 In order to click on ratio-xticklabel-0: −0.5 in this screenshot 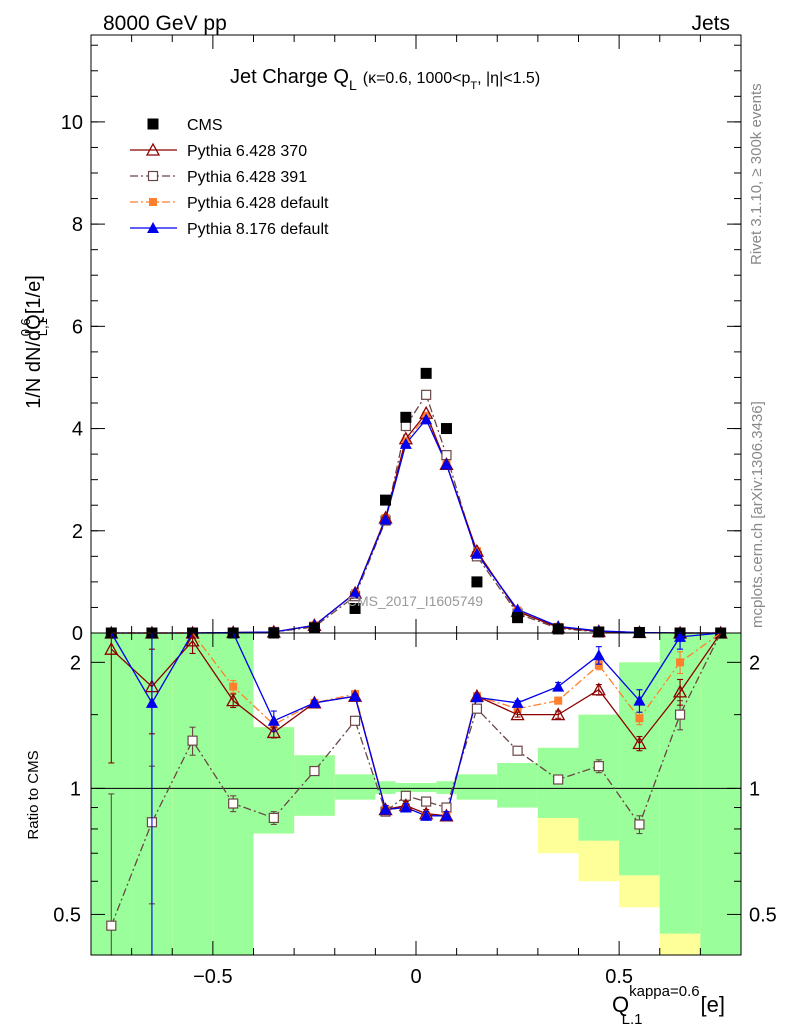, I will do `click(212, 977)`.